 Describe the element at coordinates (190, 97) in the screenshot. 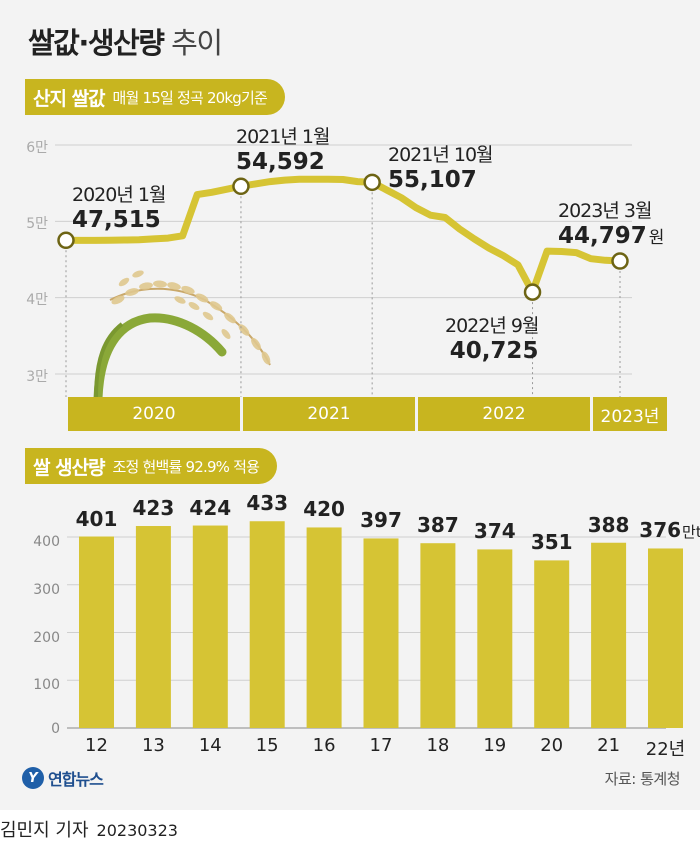

I see `price-header-subtitle: 매월 15일 정곡 20kg기준` at that location.